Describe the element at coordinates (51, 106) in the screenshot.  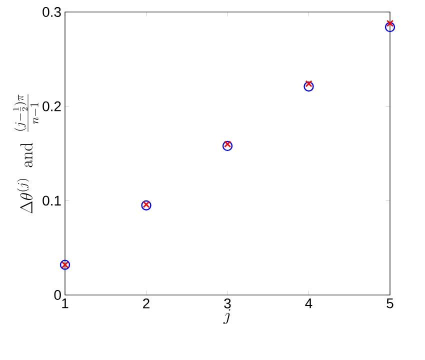
I see `y-tick-label: 0.2` at that location.